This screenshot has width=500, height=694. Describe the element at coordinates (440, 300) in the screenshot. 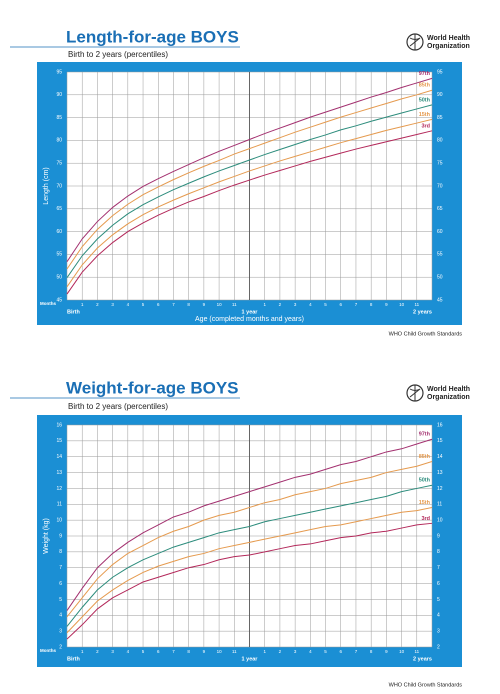

I see `y-tick-label-right: 45` at that location.